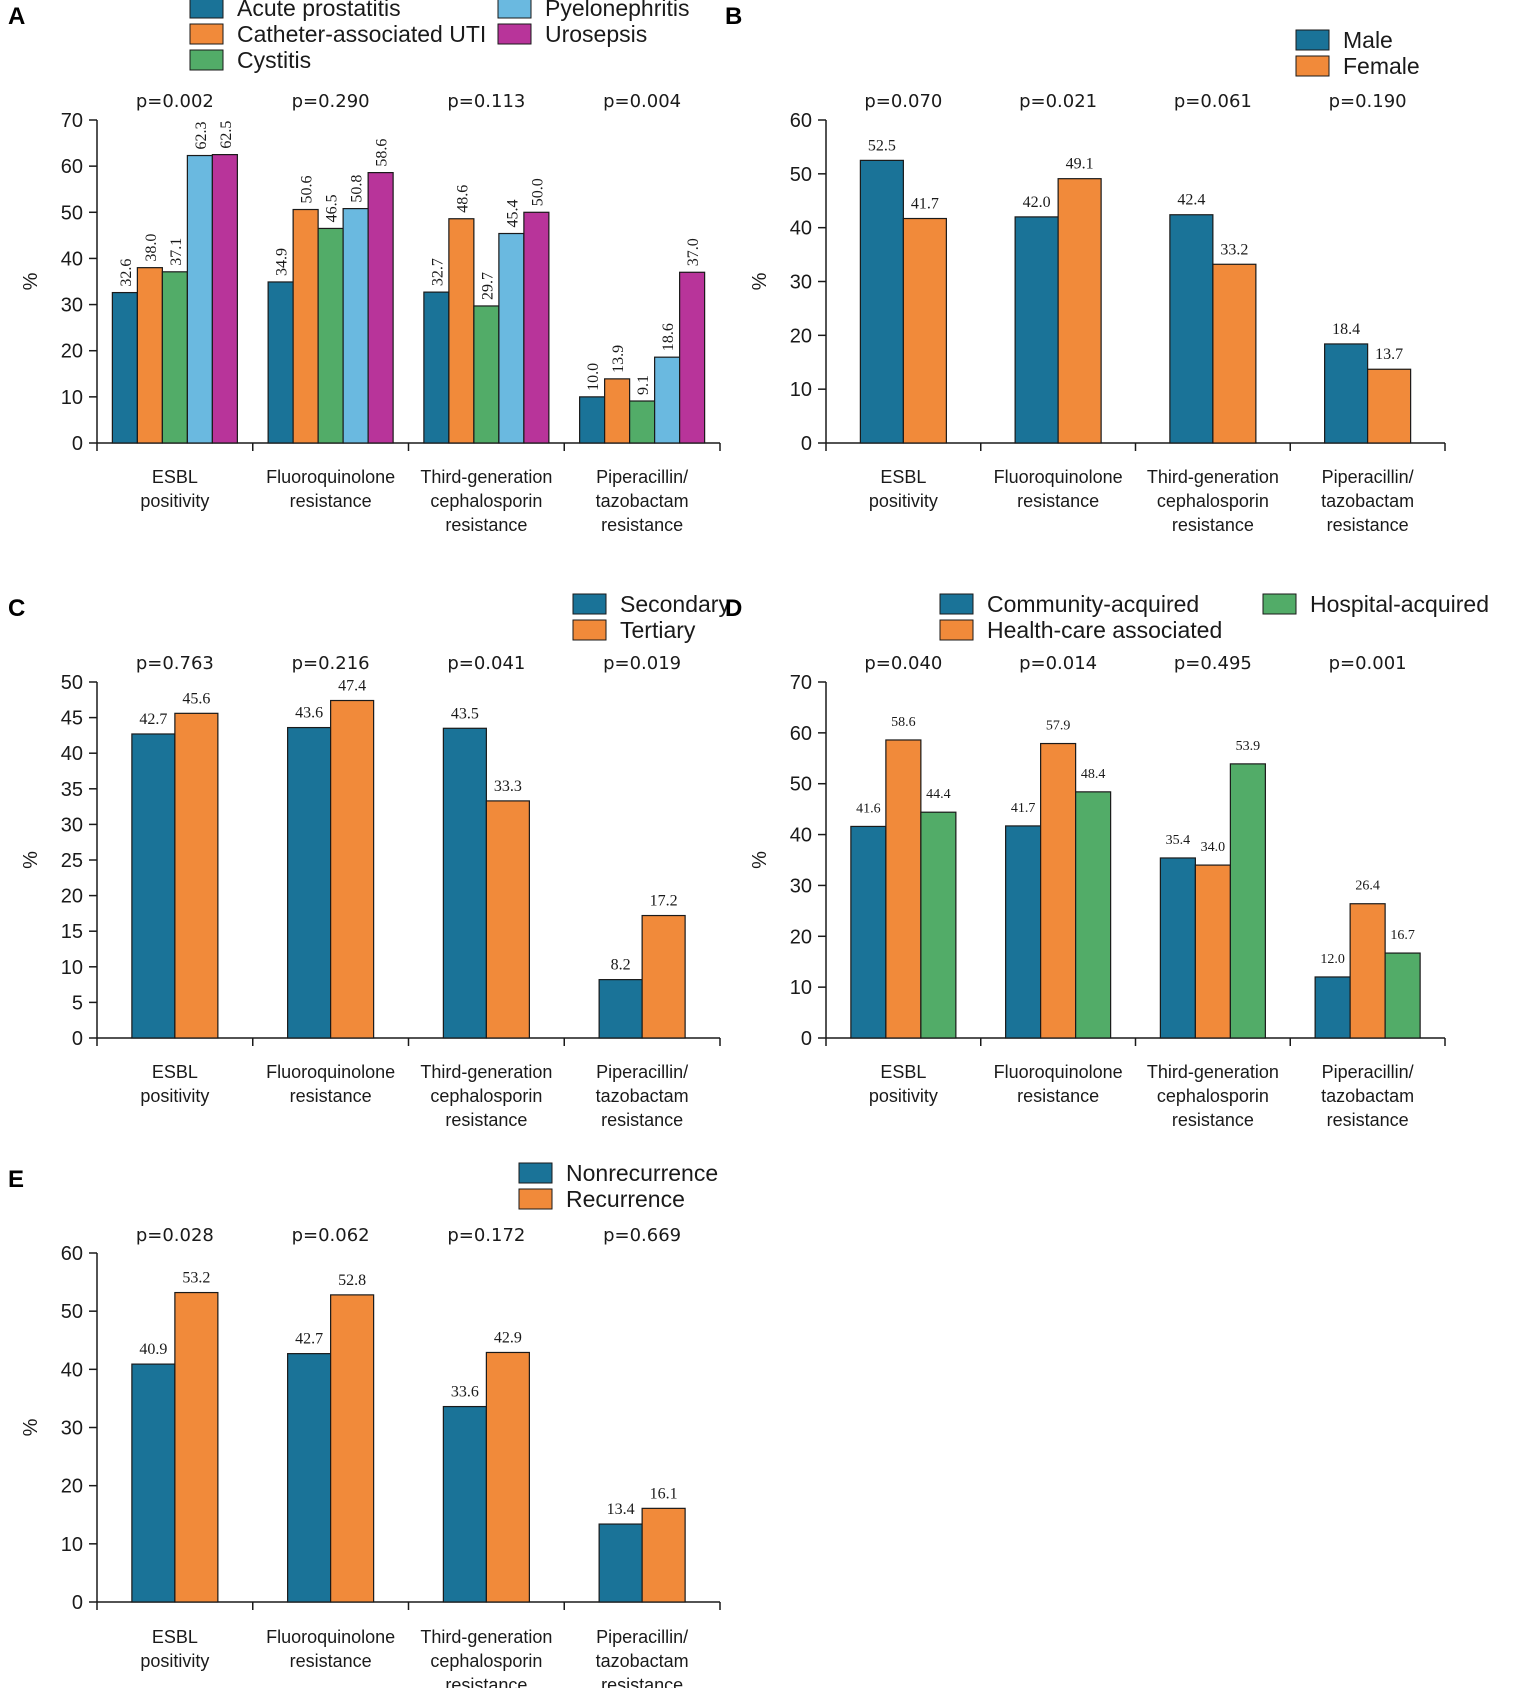 This screenshot has height=1688, width=1513. What do you see at coordinates (382, 153) in the screenshot?
I see `data-label: 58.6` at bounding box center [382, 153].